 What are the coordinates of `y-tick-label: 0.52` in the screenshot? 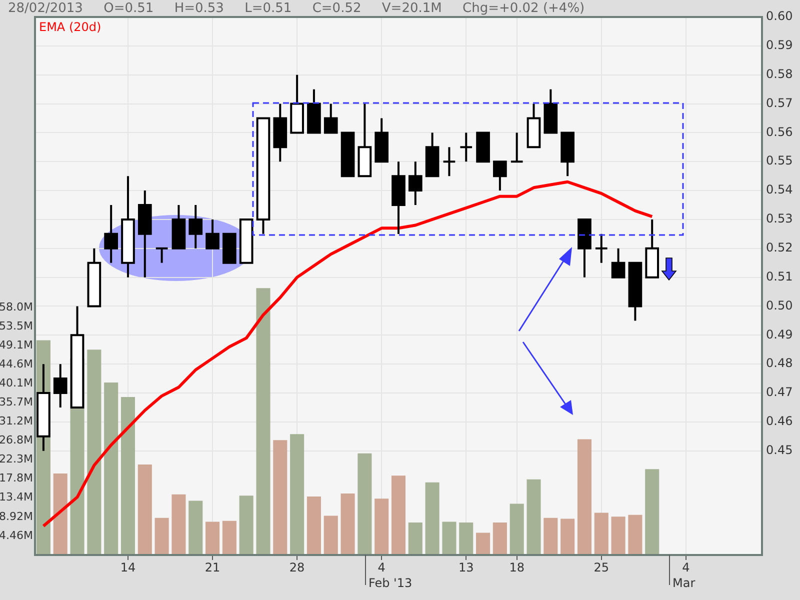 It's located at (779, 247).